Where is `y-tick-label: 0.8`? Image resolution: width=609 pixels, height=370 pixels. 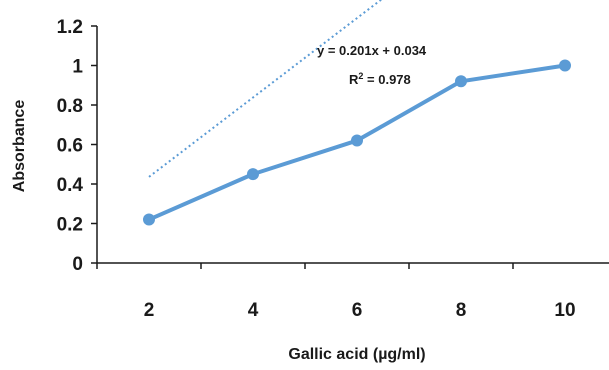 y-tick-label: 0.8 is located at coordinates (70, 106).